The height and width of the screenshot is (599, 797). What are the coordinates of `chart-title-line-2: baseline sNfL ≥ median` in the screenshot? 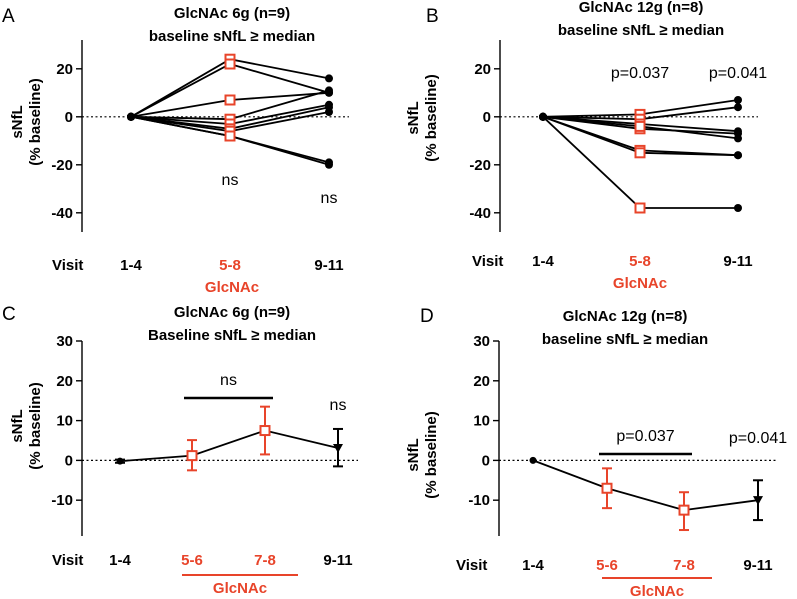 It's located at (232, 36).